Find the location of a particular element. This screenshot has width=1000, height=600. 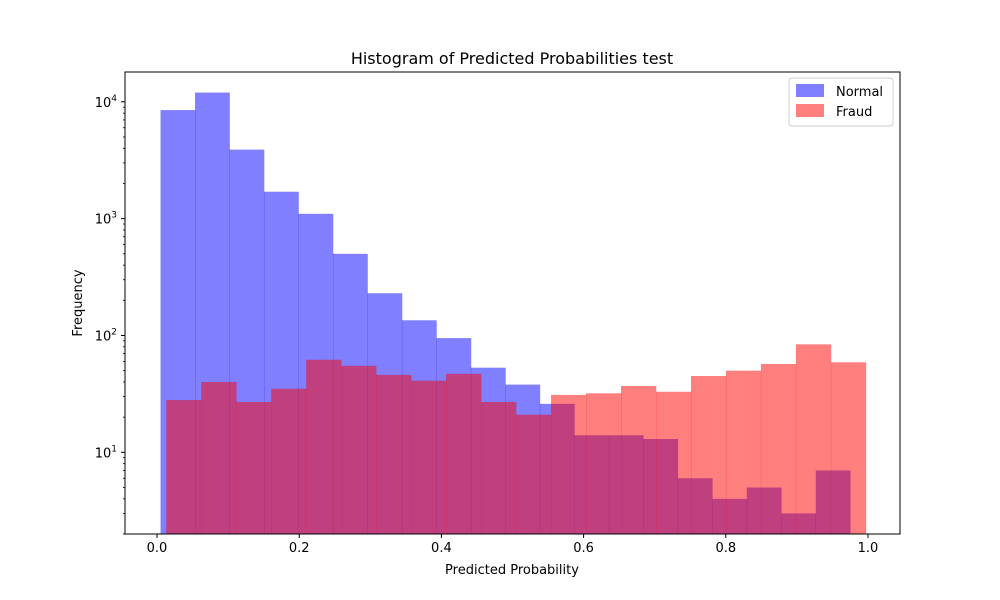

x-tick-label: 0.0 is located at coordinates (157, 548).